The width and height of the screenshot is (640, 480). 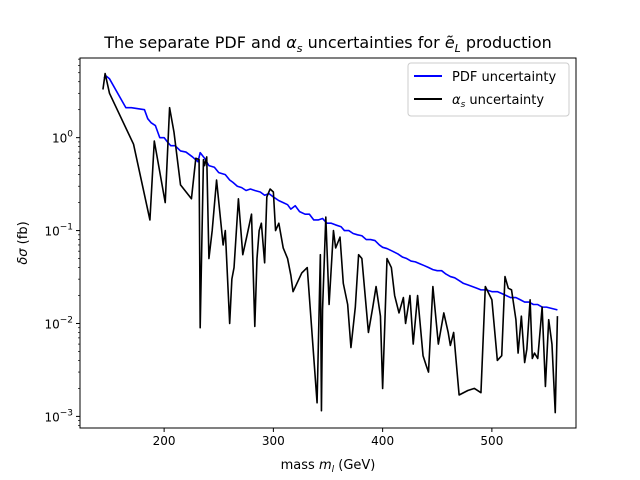 I want to click on y-axis-label: δσ (fb), so click(x=23, y=242).